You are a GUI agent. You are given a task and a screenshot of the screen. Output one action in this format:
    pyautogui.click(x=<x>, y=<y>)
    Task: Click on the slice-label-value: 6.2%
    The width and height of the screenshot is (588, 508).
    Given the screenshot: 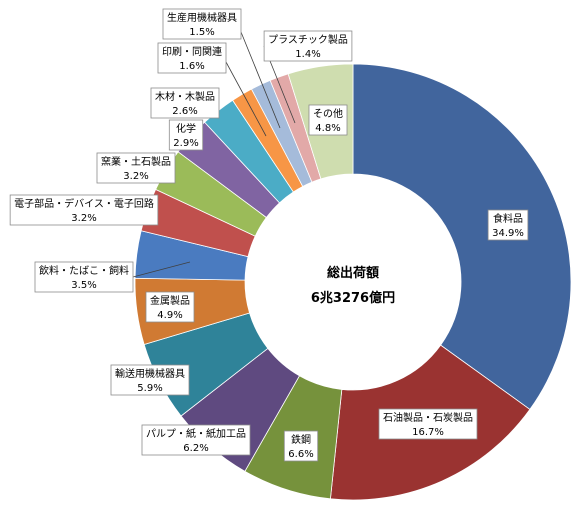 What is the action you would take?
    pyautogui.click(x=195, y=448)
    